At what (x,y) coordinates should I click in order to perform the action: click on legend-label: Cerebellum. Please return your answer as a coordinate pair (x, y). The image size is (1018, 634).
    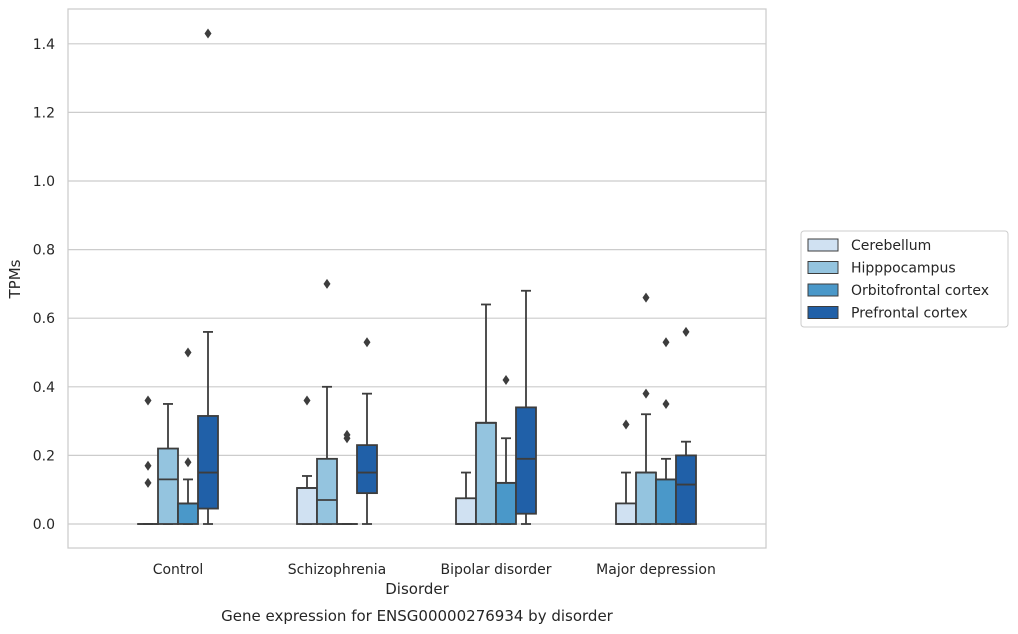
    Looking at the image, I should click on (891, 246).